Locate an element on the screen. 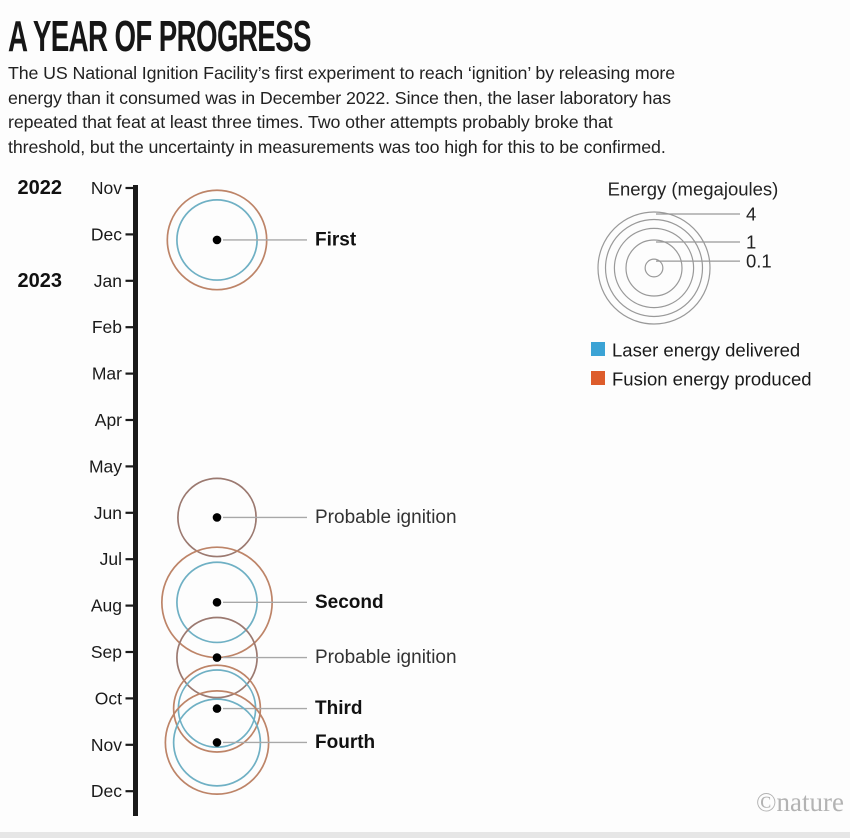 Image resolution: width=850 pixels, height=838 pixels. legend-ring is located at coordinates (654, 268).